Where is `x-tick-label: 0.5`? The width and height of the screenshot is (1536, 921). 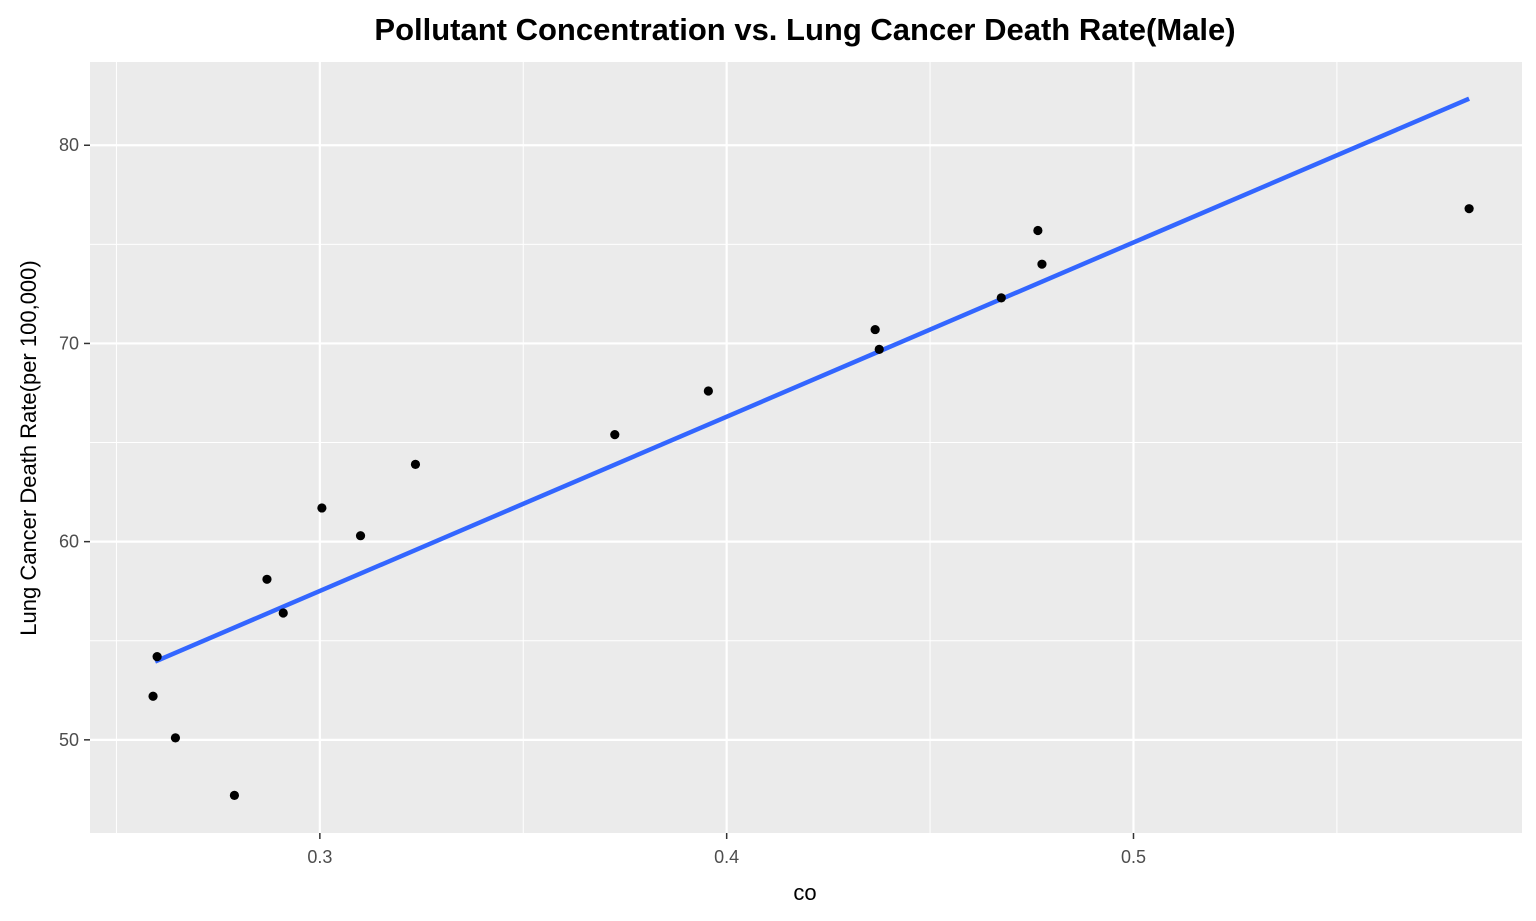
x-tick-label: 0.5 is located at coordinates (1133, 857).